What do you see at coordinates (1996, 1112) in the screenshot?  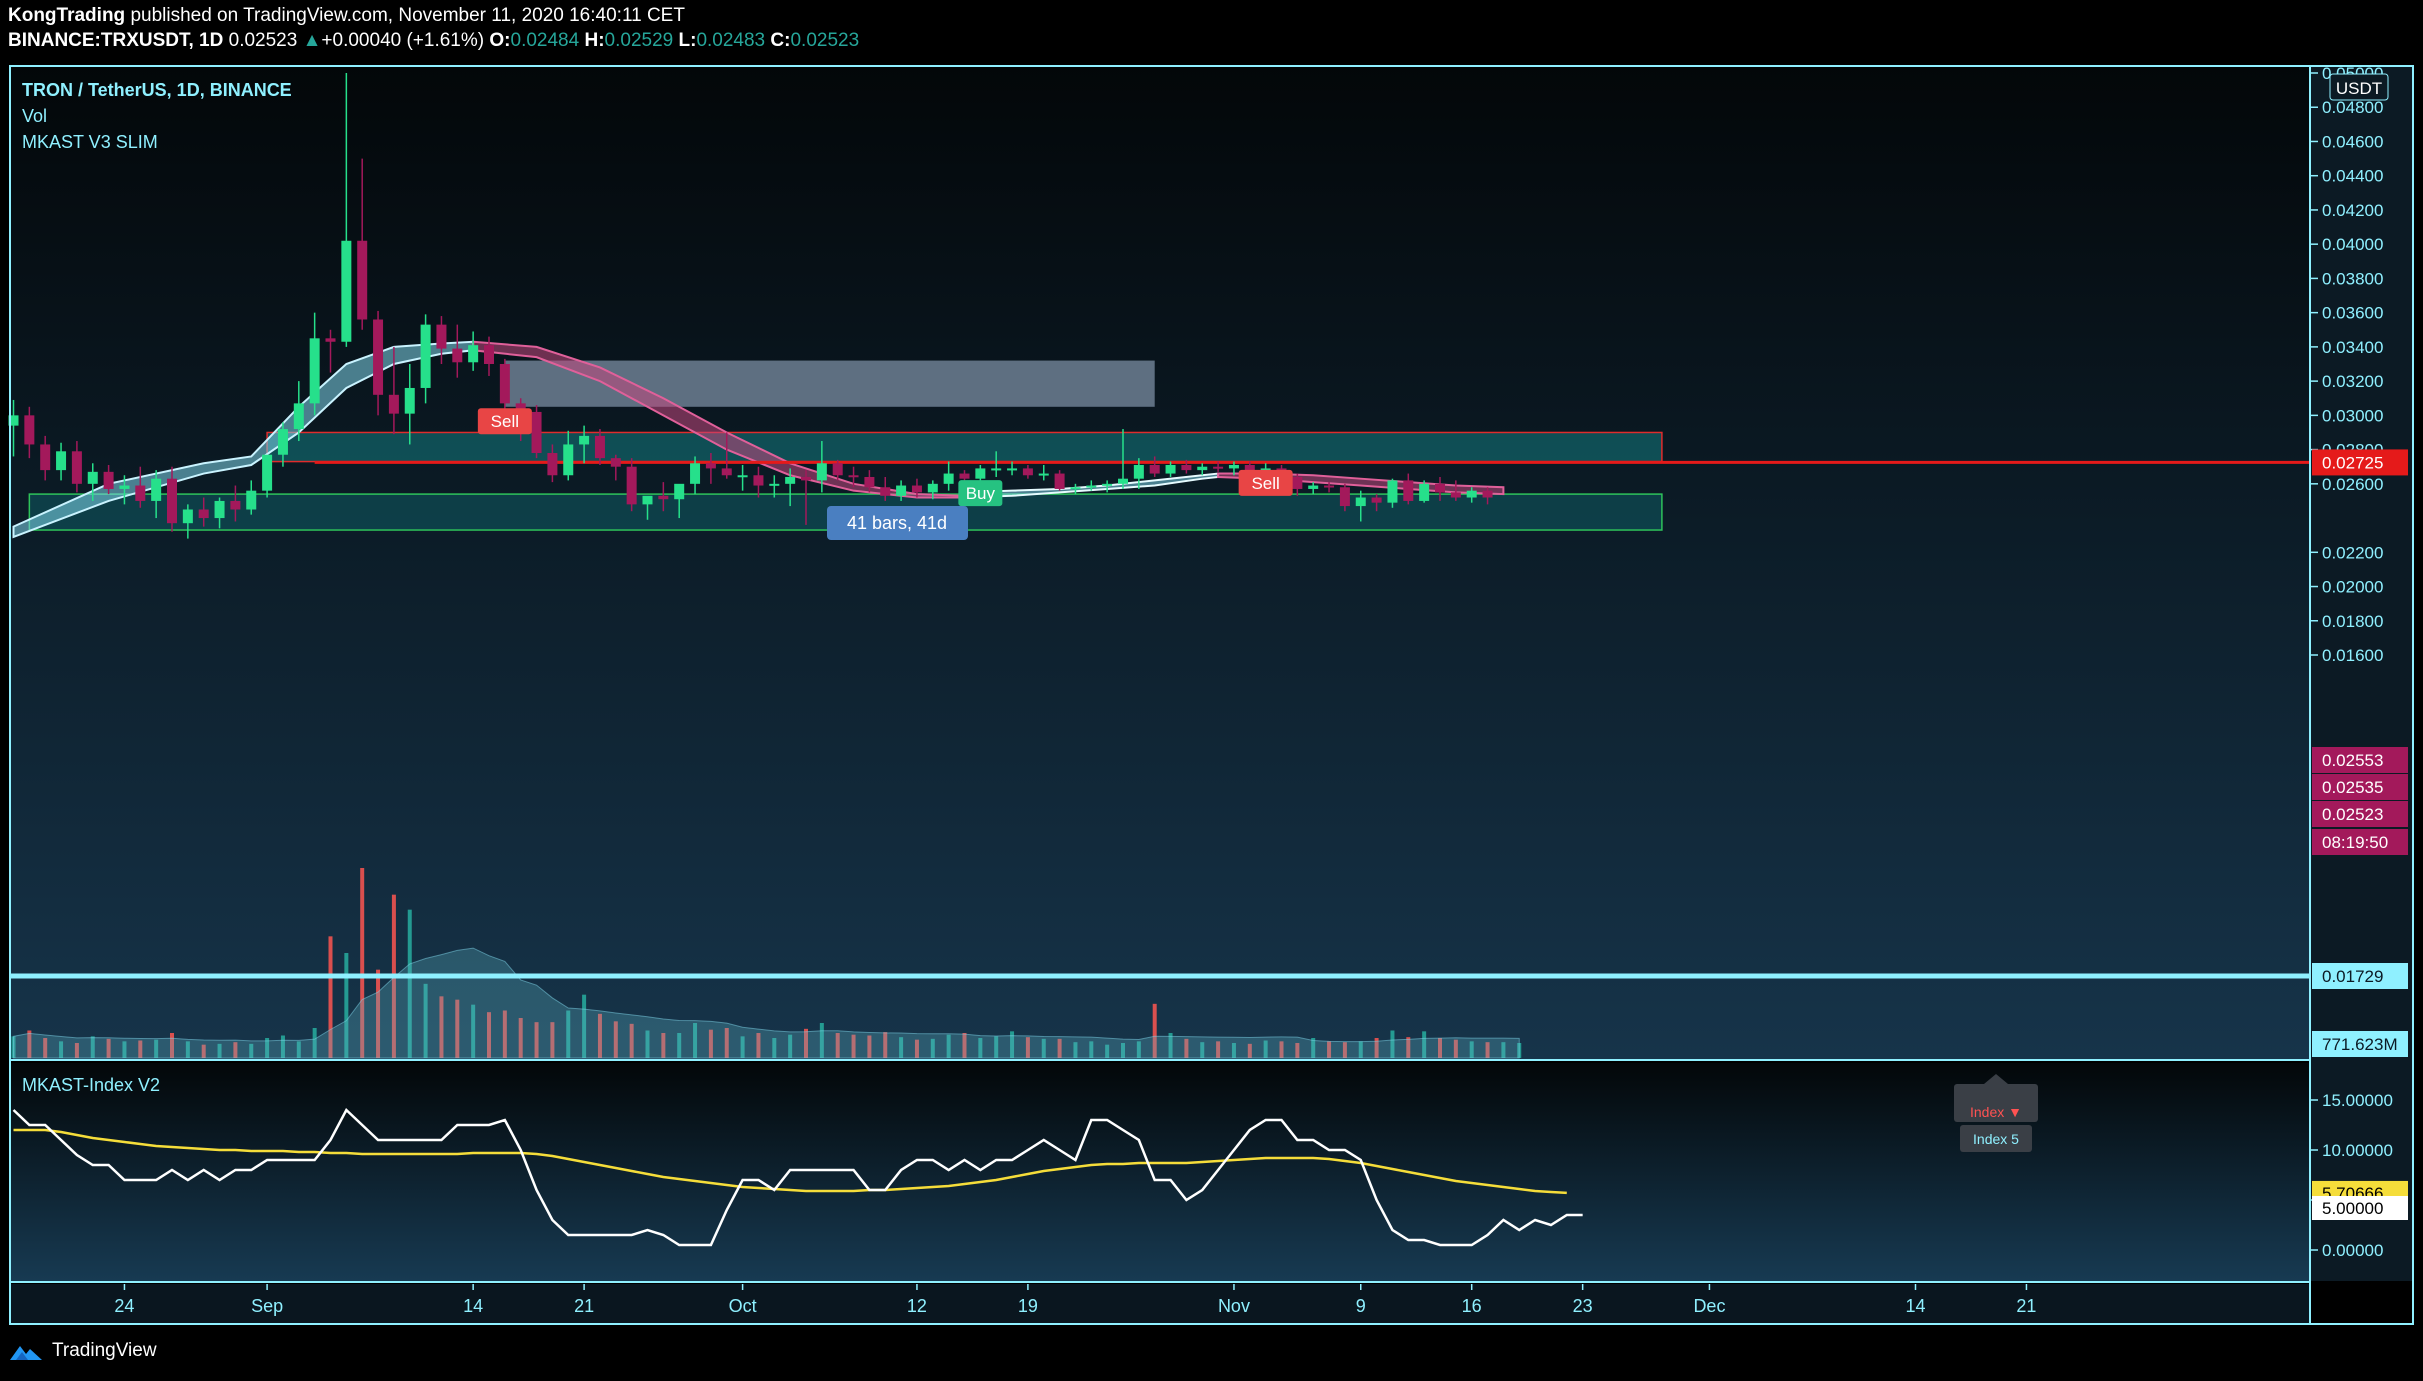 I see `index-widget-top: Index ▼` at bounding box center [1996, 1112].